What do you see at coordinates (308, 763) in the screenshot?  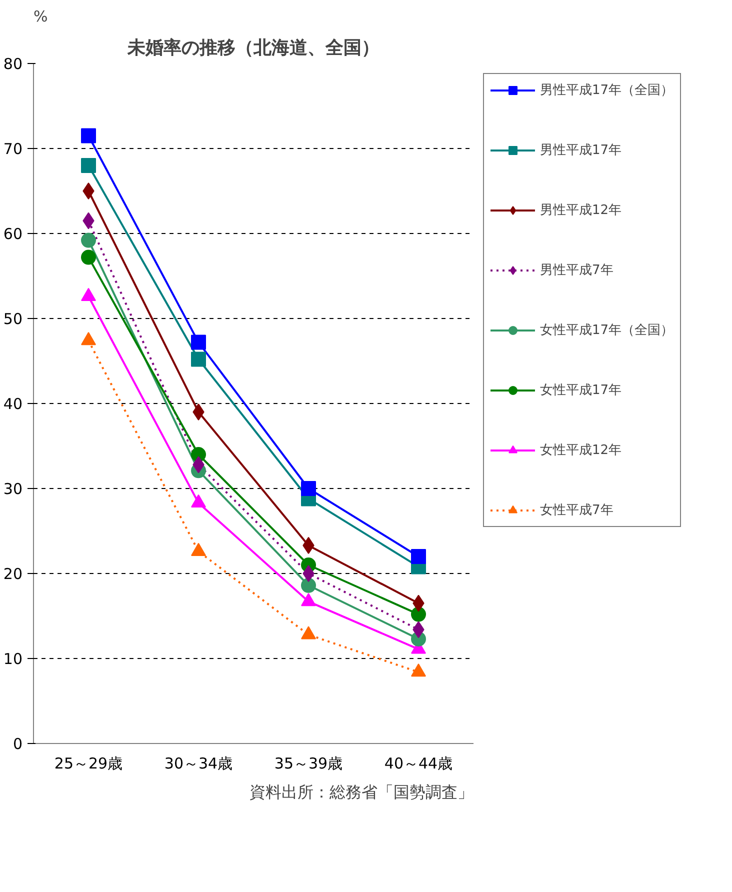 I see `x-tick-label: 35～39歳` at bounding box center [308, 763].